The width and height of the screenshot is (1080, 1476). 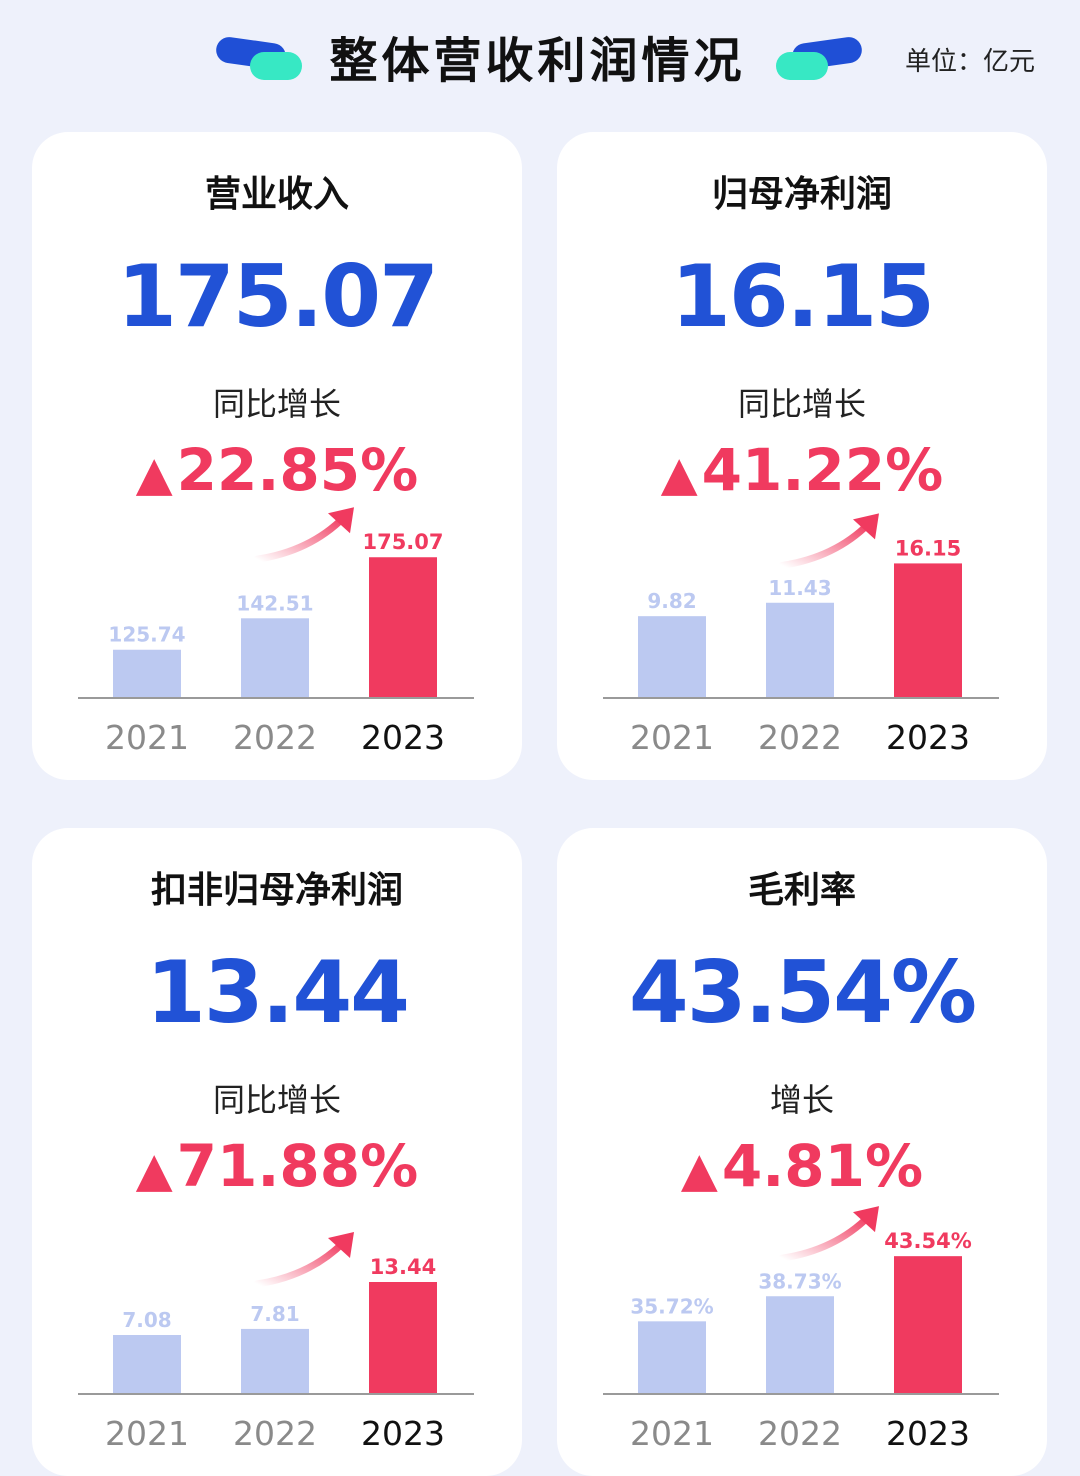 What do you see at coordinates (277, 993) in the screenshot?
I see `metric-value: 13.44` at bounding box center [277, 993].